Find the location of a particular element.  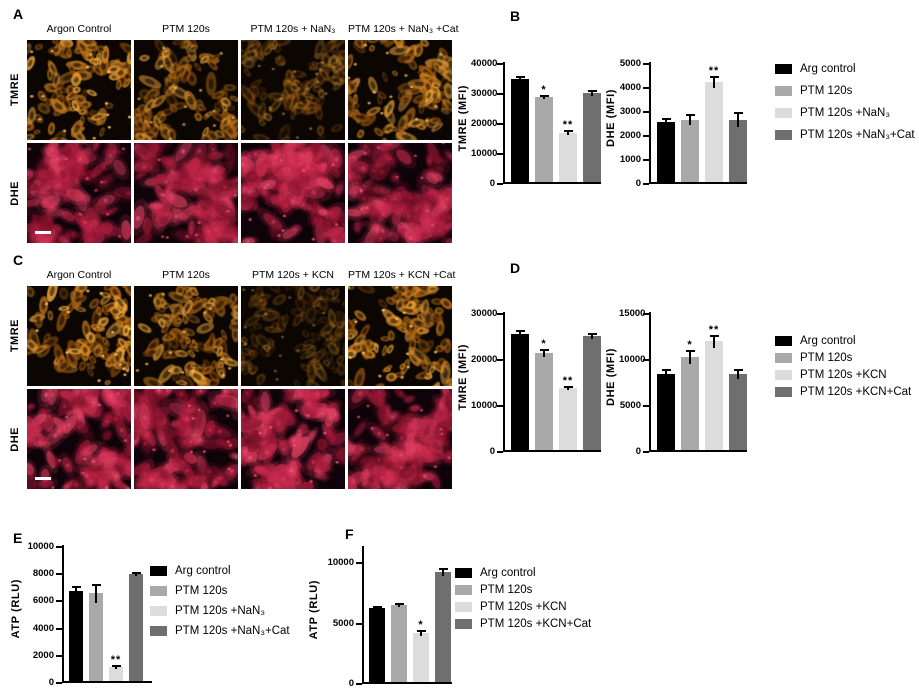

panel-letter-E: E is located at coordinates (18, 538).